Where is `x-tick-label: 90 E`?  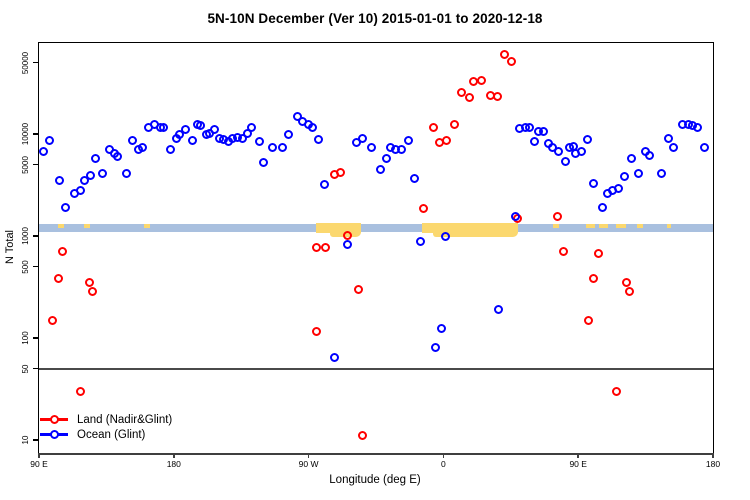
x-tick-label: 90 E is located at coordinates (39, 464).